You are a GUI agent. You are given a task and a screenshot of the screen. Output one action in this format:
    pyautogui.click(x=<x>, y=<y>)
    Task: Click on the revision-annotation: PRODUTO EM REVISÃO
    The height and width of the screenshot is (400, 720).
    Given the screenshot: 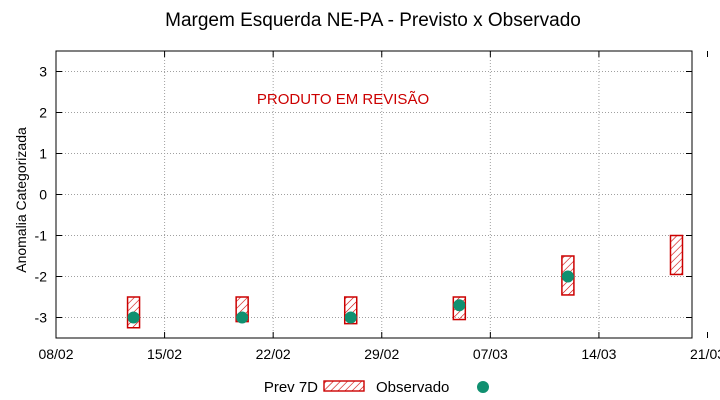 What is the action you would take?
    pyautogui.click(x=343, y=99)
    